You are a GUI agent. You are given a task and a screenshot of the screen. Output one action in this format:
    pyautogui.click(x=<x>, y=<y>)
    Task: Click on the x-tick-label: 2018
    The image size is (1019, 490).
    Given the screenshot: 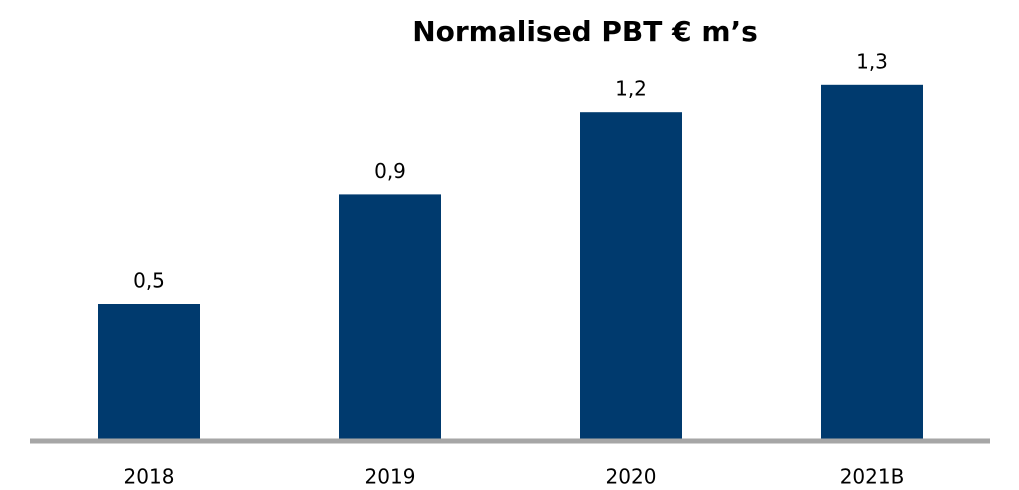 What is the action you would take?
    pyautogui.click(x=149, y=477)
    